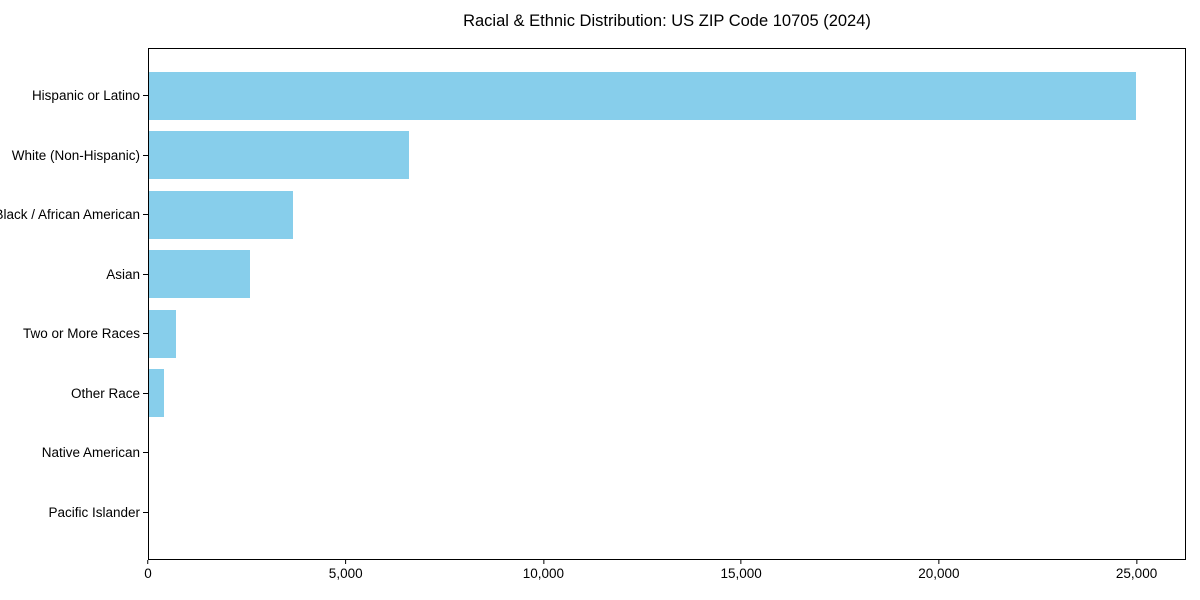 The height and width of the screenshot is (600, 1200). What do you see at coordinates (345, 573) in the screenshot?
I see `x-tick-label: 5,000` at bounding box center [345, 573].